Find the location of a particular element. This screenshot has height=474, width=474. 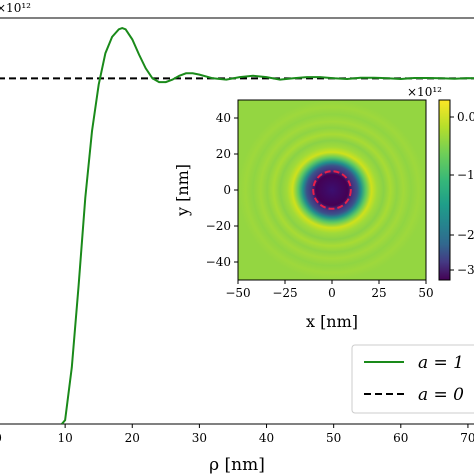

legend: a = 1 a = 0 is located at coordinates (412, 379).